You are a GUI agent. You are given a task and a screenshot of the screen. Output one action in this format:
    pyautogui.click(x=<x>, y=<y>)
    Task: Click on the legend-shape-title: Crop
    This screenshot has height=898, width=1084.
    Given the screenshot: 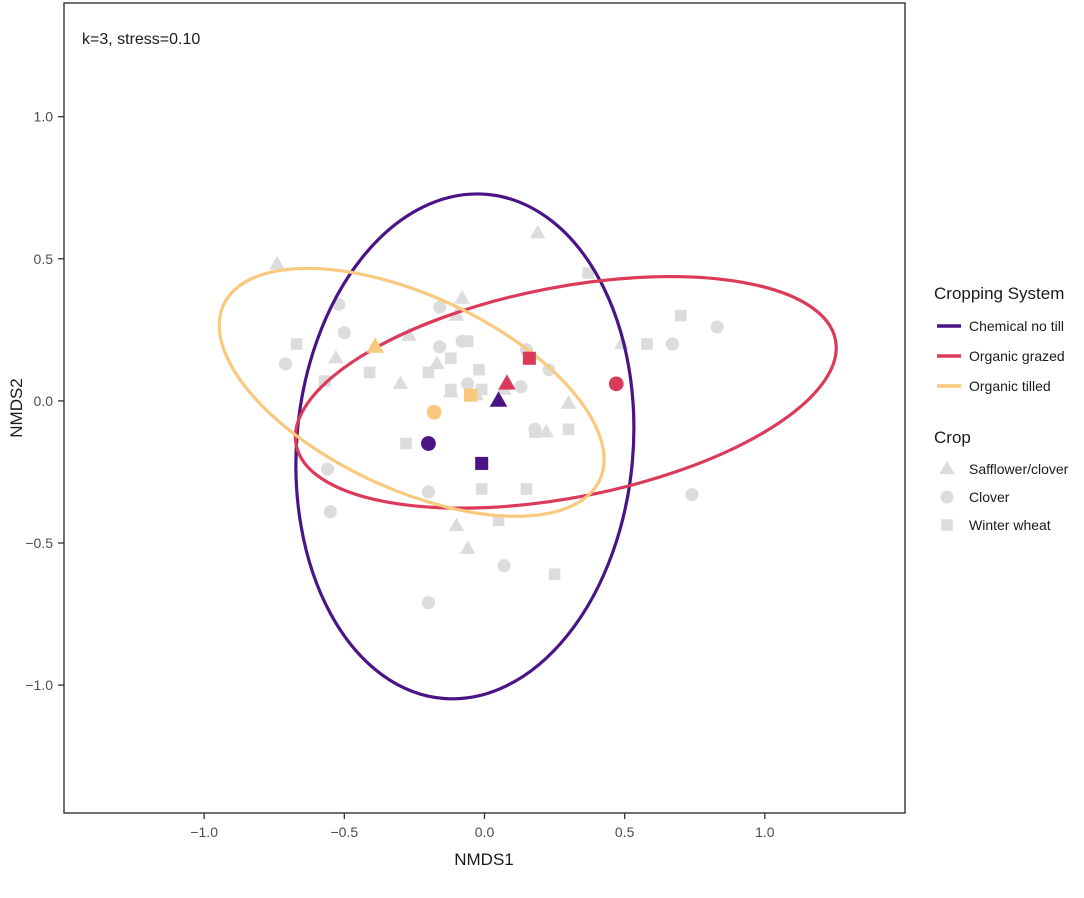 What is the action you would take?
    pyautogui.click(x=952, y=437)
    